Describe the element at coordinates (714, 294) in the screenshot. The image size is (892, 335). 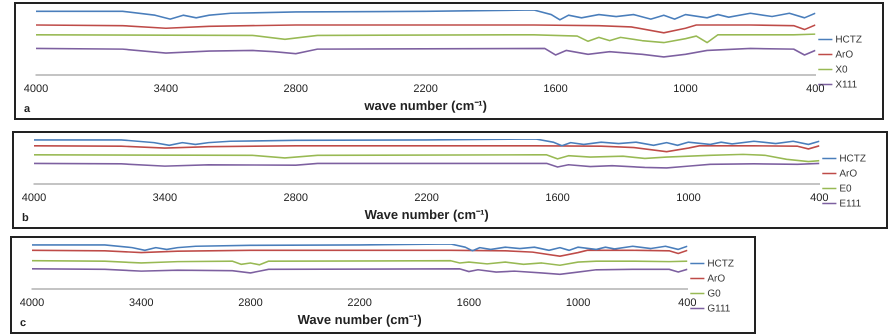
I see `legend-label: G0` at that location.